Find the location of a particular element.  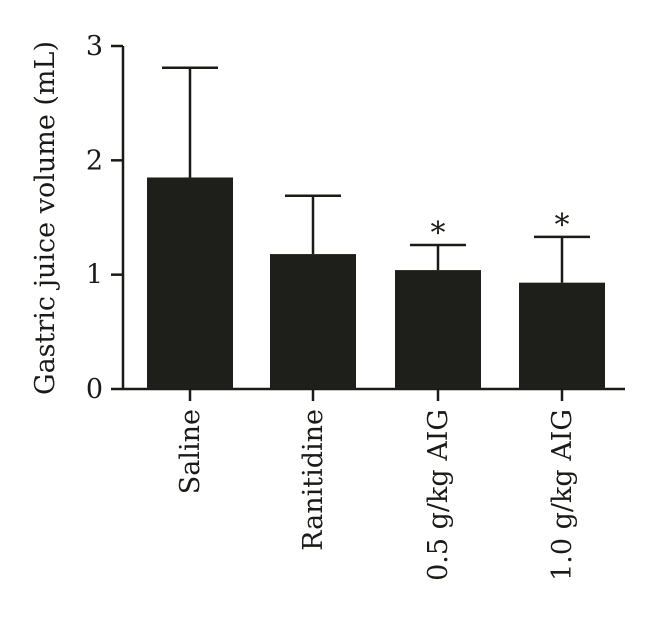

y-tick-label: 3 is located at coordinates (94, 46).